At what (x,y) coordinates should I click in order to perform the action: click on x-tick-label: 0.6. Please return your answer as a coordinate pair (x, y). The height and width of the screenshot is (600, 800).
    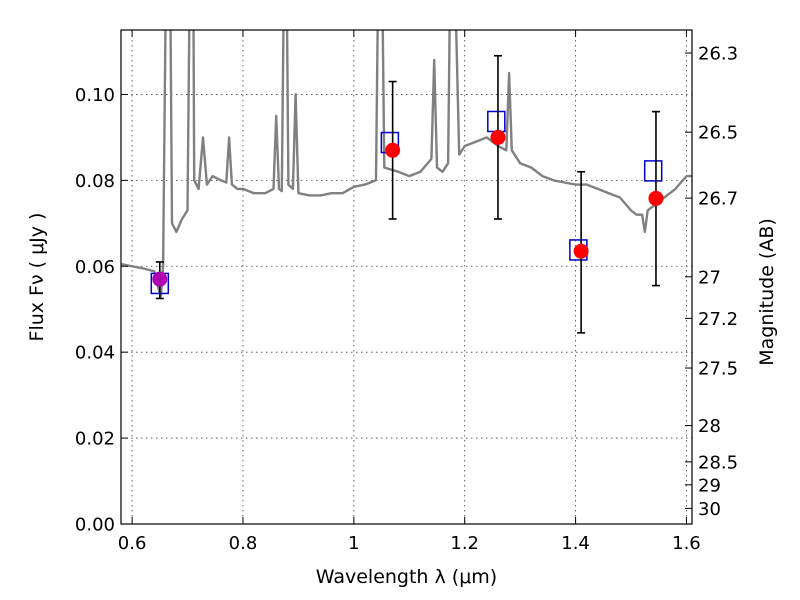
    Looking at the image, I should click on (132, 543).